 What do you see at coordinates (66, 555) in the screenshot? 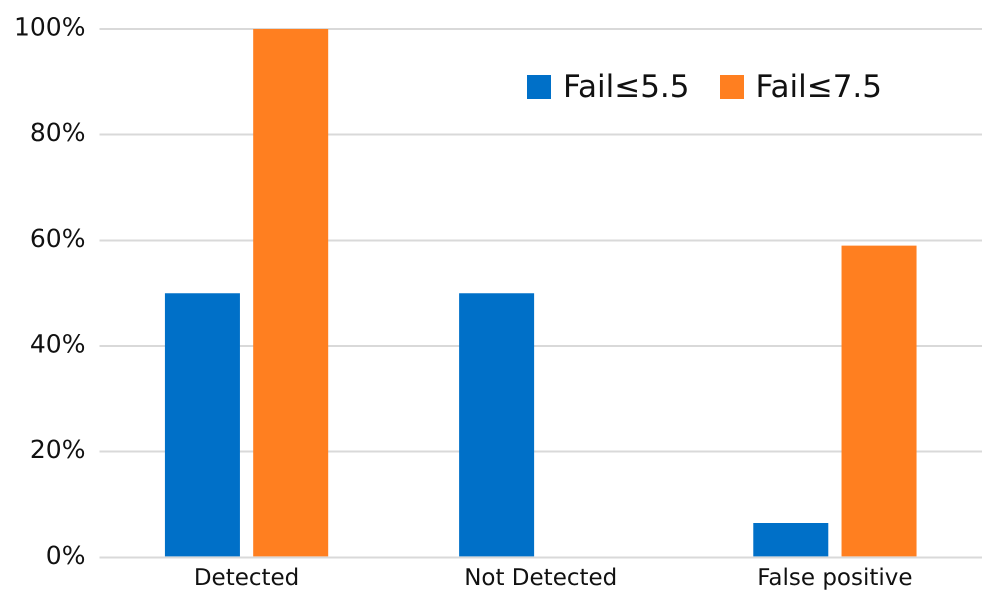
I see `y-tick-label: 0%` at bounding box center [66, 555].